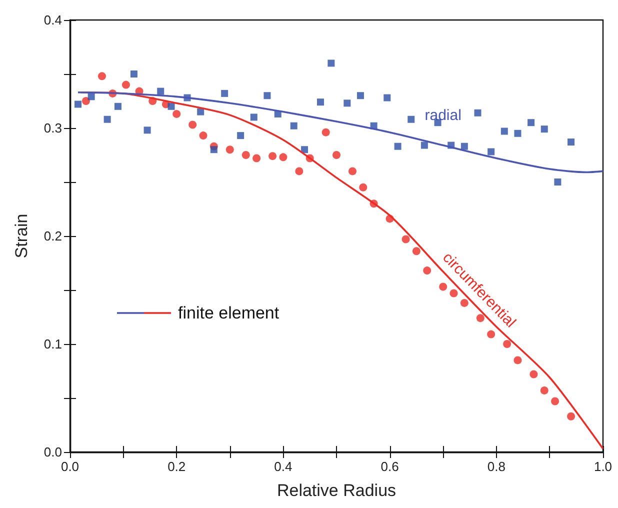 This screenshot has width=618, height=508. What do you see at coordinates (53, 236) in the screenshot?
I see `y-tick-label: 0.2` at bounding box center [53, 236].